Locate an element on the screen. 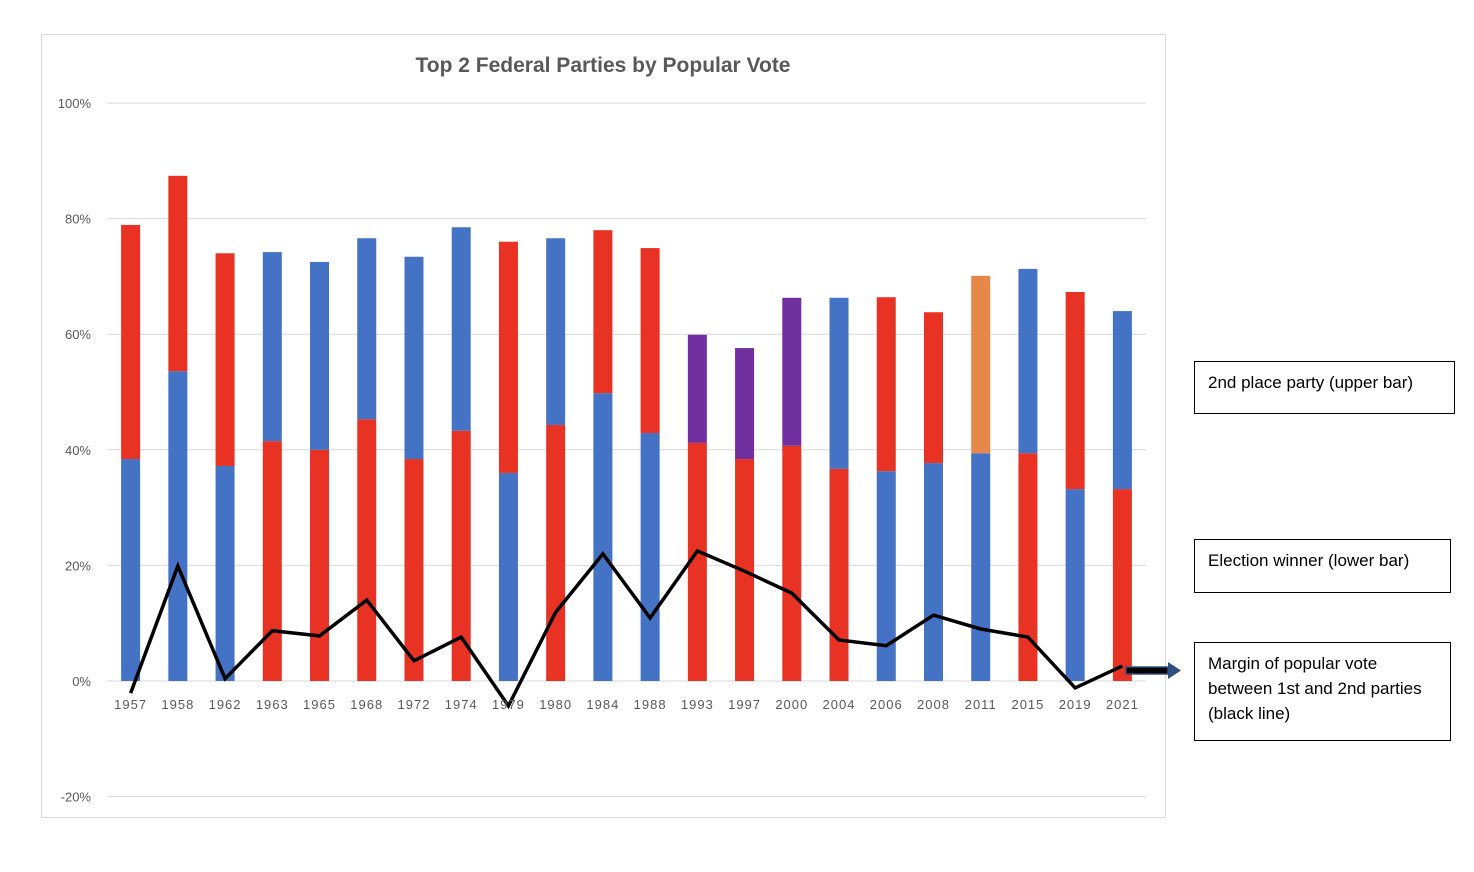 The width and height of the screenshot is (1474, 872). margin-line is located at coordinates (626, 629).